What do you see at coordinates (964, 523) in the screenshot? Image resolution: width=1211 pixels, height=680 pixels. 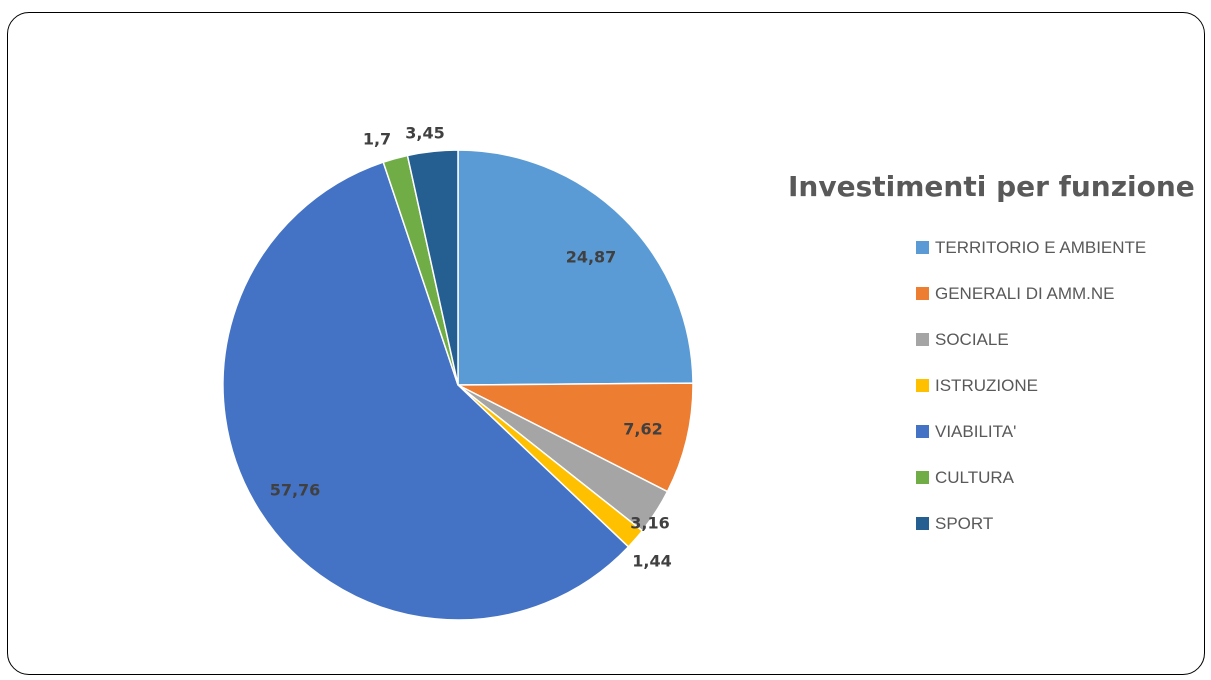 I see `legend-label-6: SPORT` at bounding box center [964, 523].